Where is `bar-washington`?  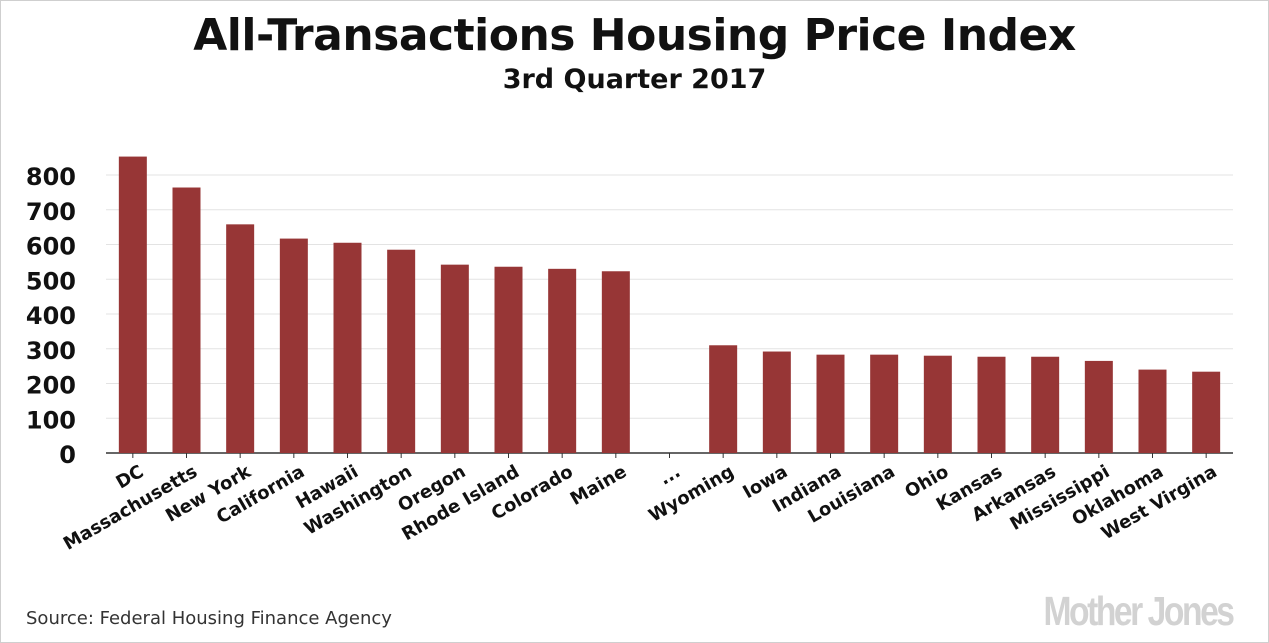 bar-washington is located at coordinates (401, 351).